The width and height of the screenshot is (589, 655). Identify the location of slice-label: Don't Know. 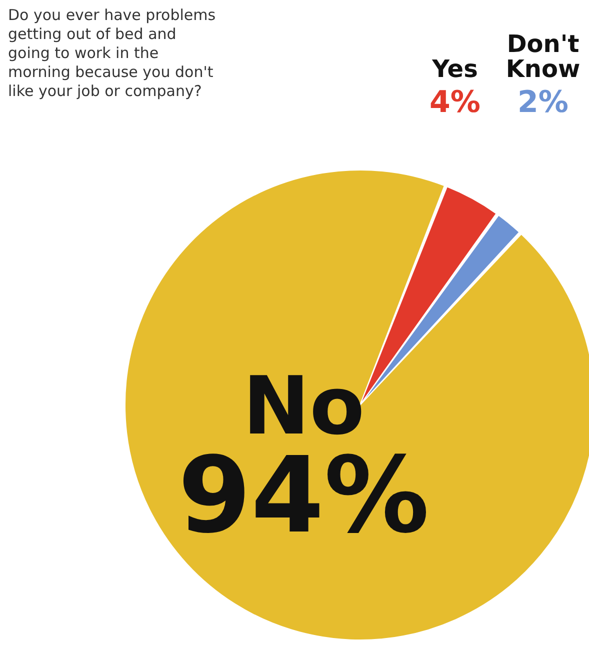
(543, 56).